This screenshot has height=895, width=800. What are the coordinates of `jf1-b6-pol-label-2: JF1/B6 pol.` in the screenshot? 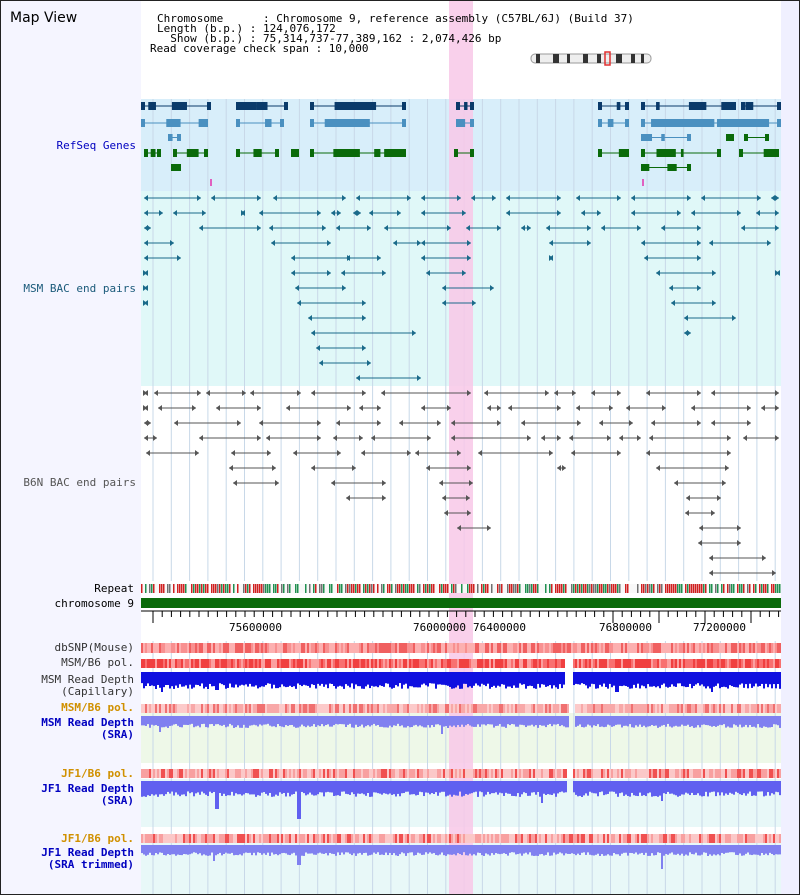 It's located at (97, 838).